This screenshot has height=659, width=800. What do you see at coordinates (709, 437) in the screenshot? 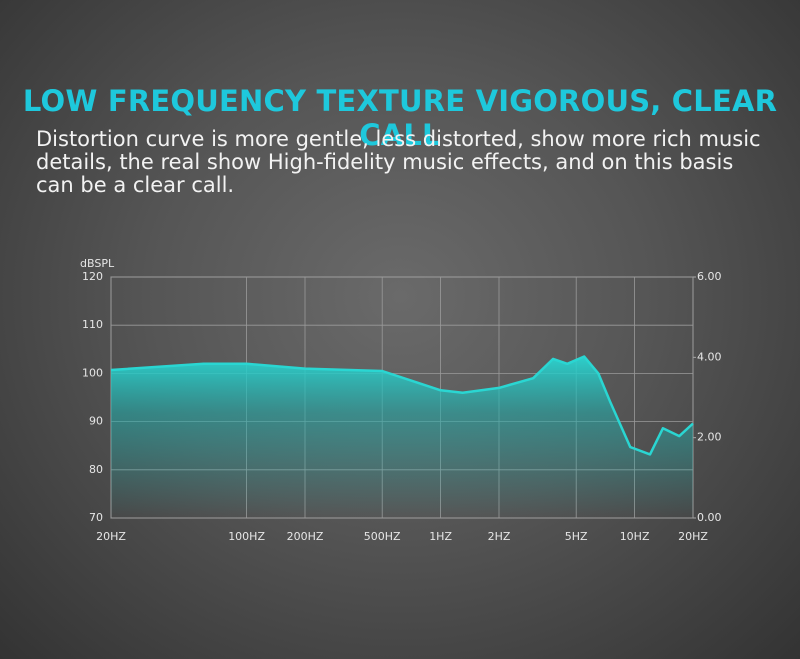
I see `y2-tick-label: 2.00` at bounding box center [709, 437].